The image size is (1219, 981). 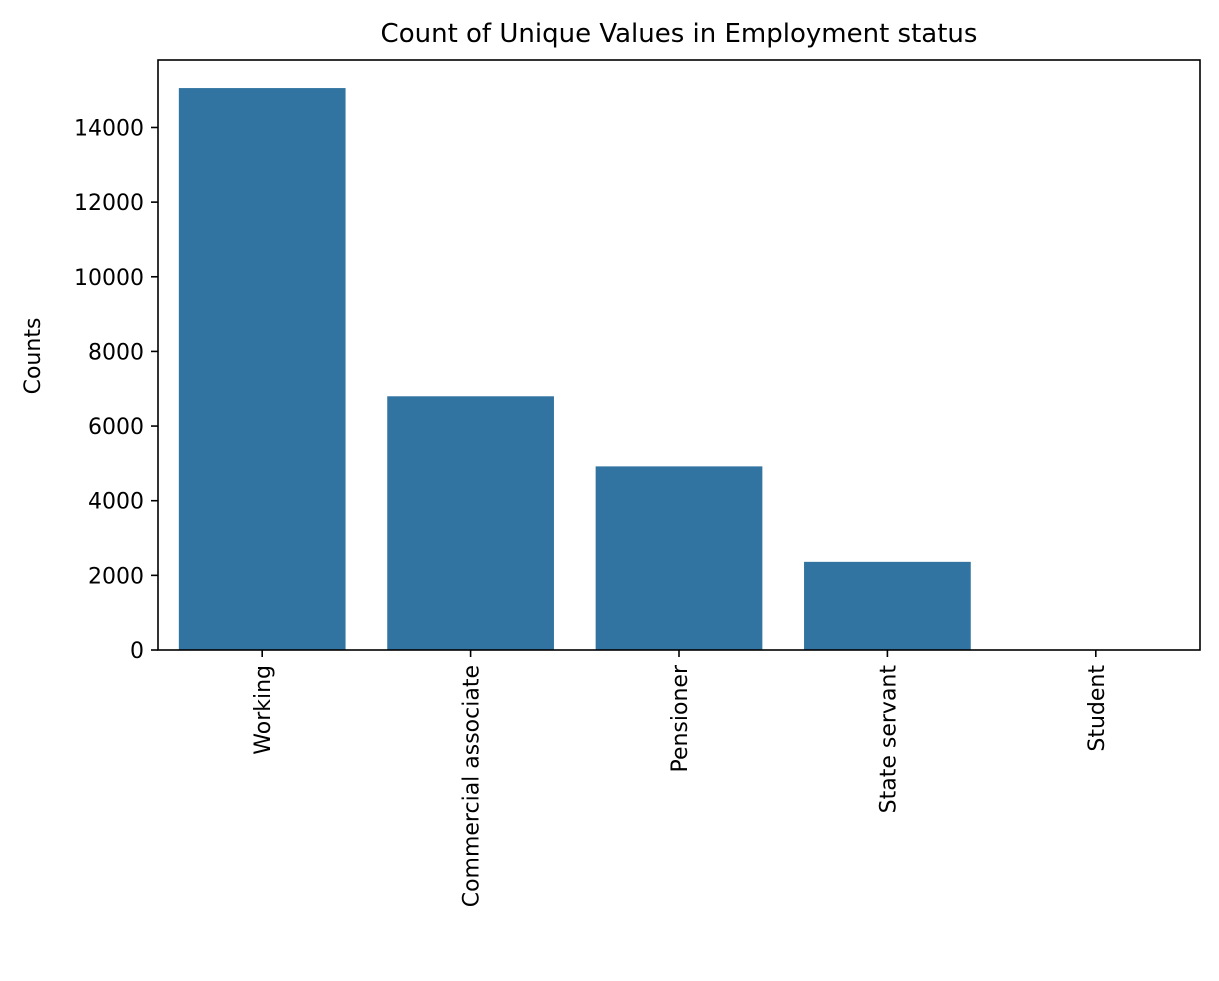 I want to click on y-tick-label: 2000, so click(x=116, y=576).